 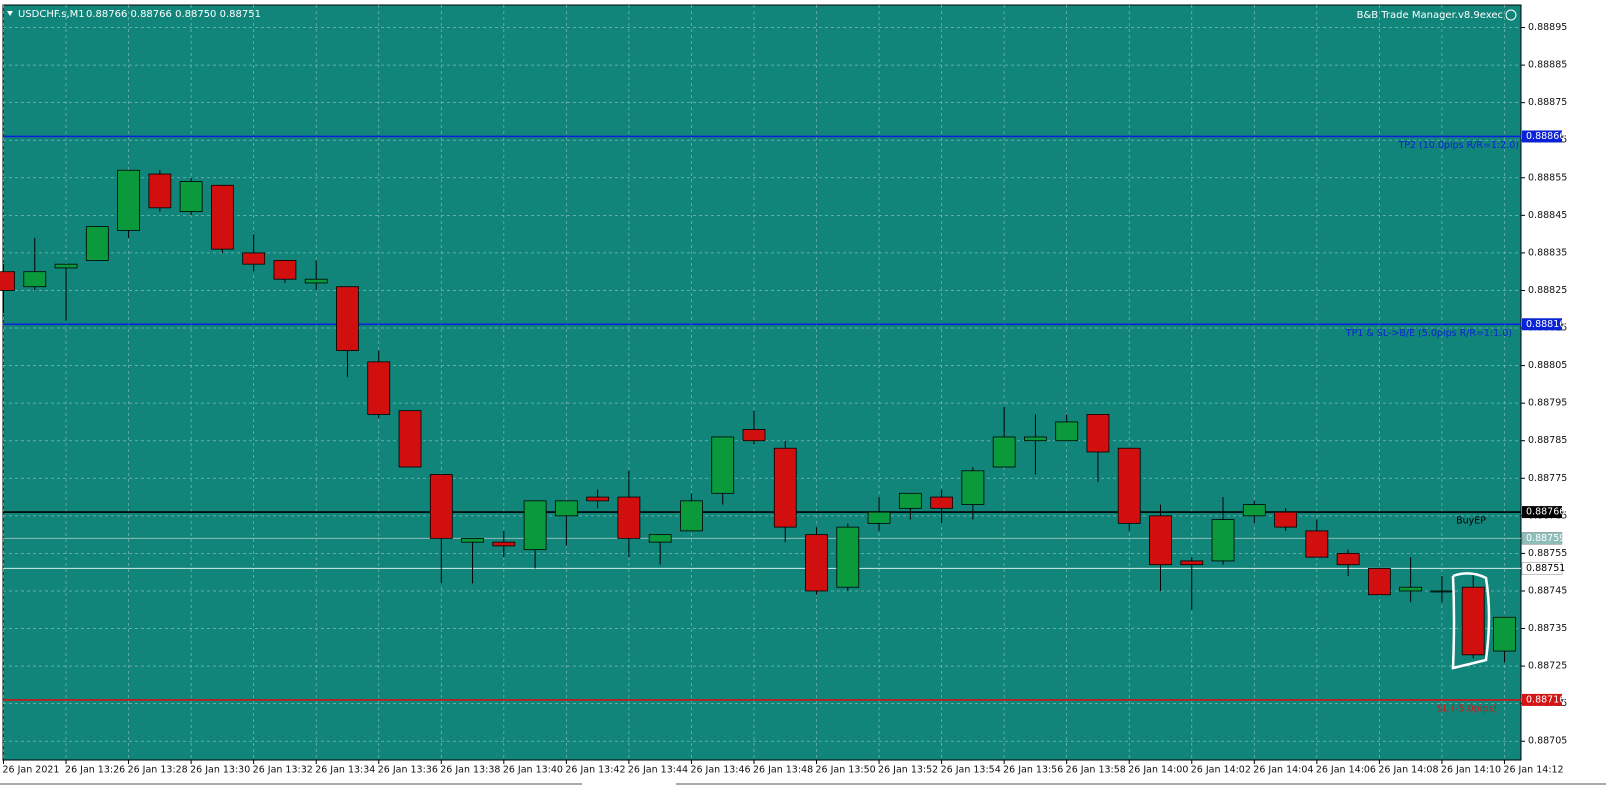 What do you see at coordinates (1545, 324) in the screenshot?
I see `level-tag-label: 0.88816` at bounding box center [1545, 324].